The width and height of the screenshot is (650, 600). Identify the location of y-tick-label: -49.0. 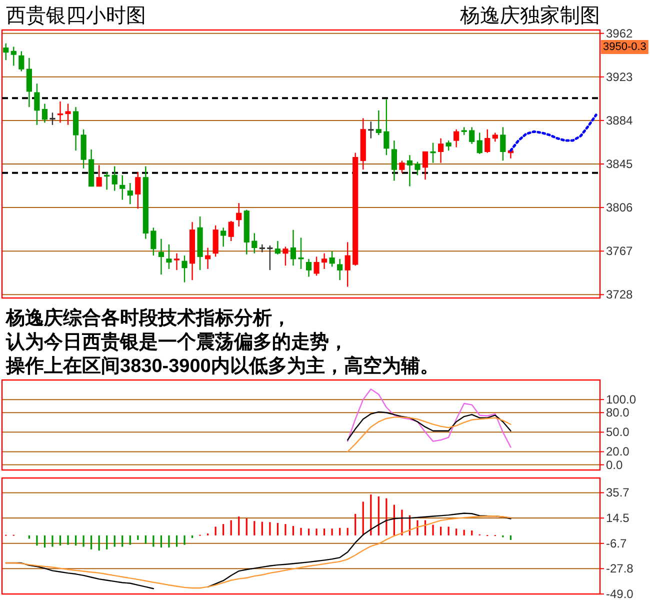
(620, 593).